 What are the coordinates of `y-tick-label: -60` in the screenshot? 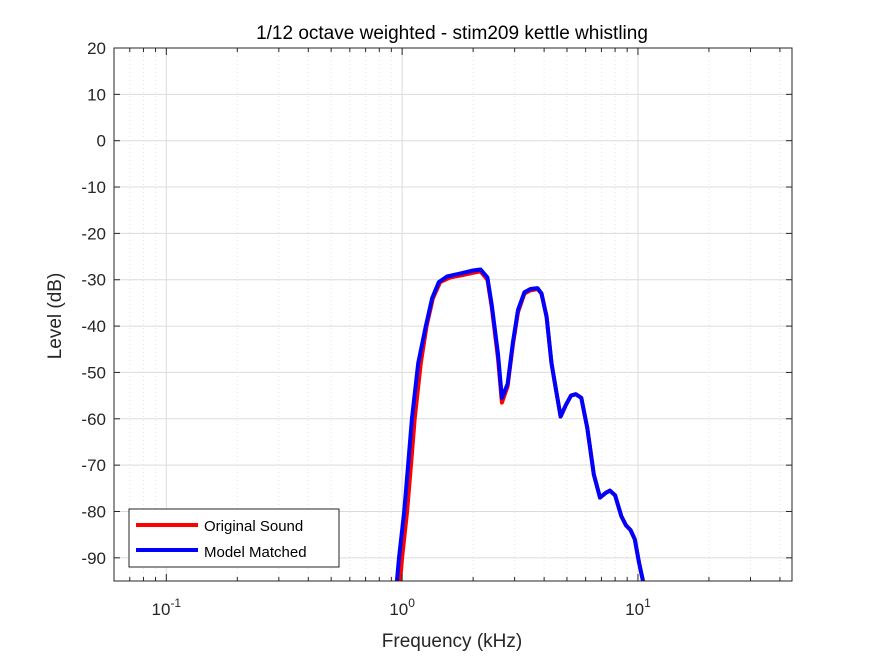 It's located at (93, 419).